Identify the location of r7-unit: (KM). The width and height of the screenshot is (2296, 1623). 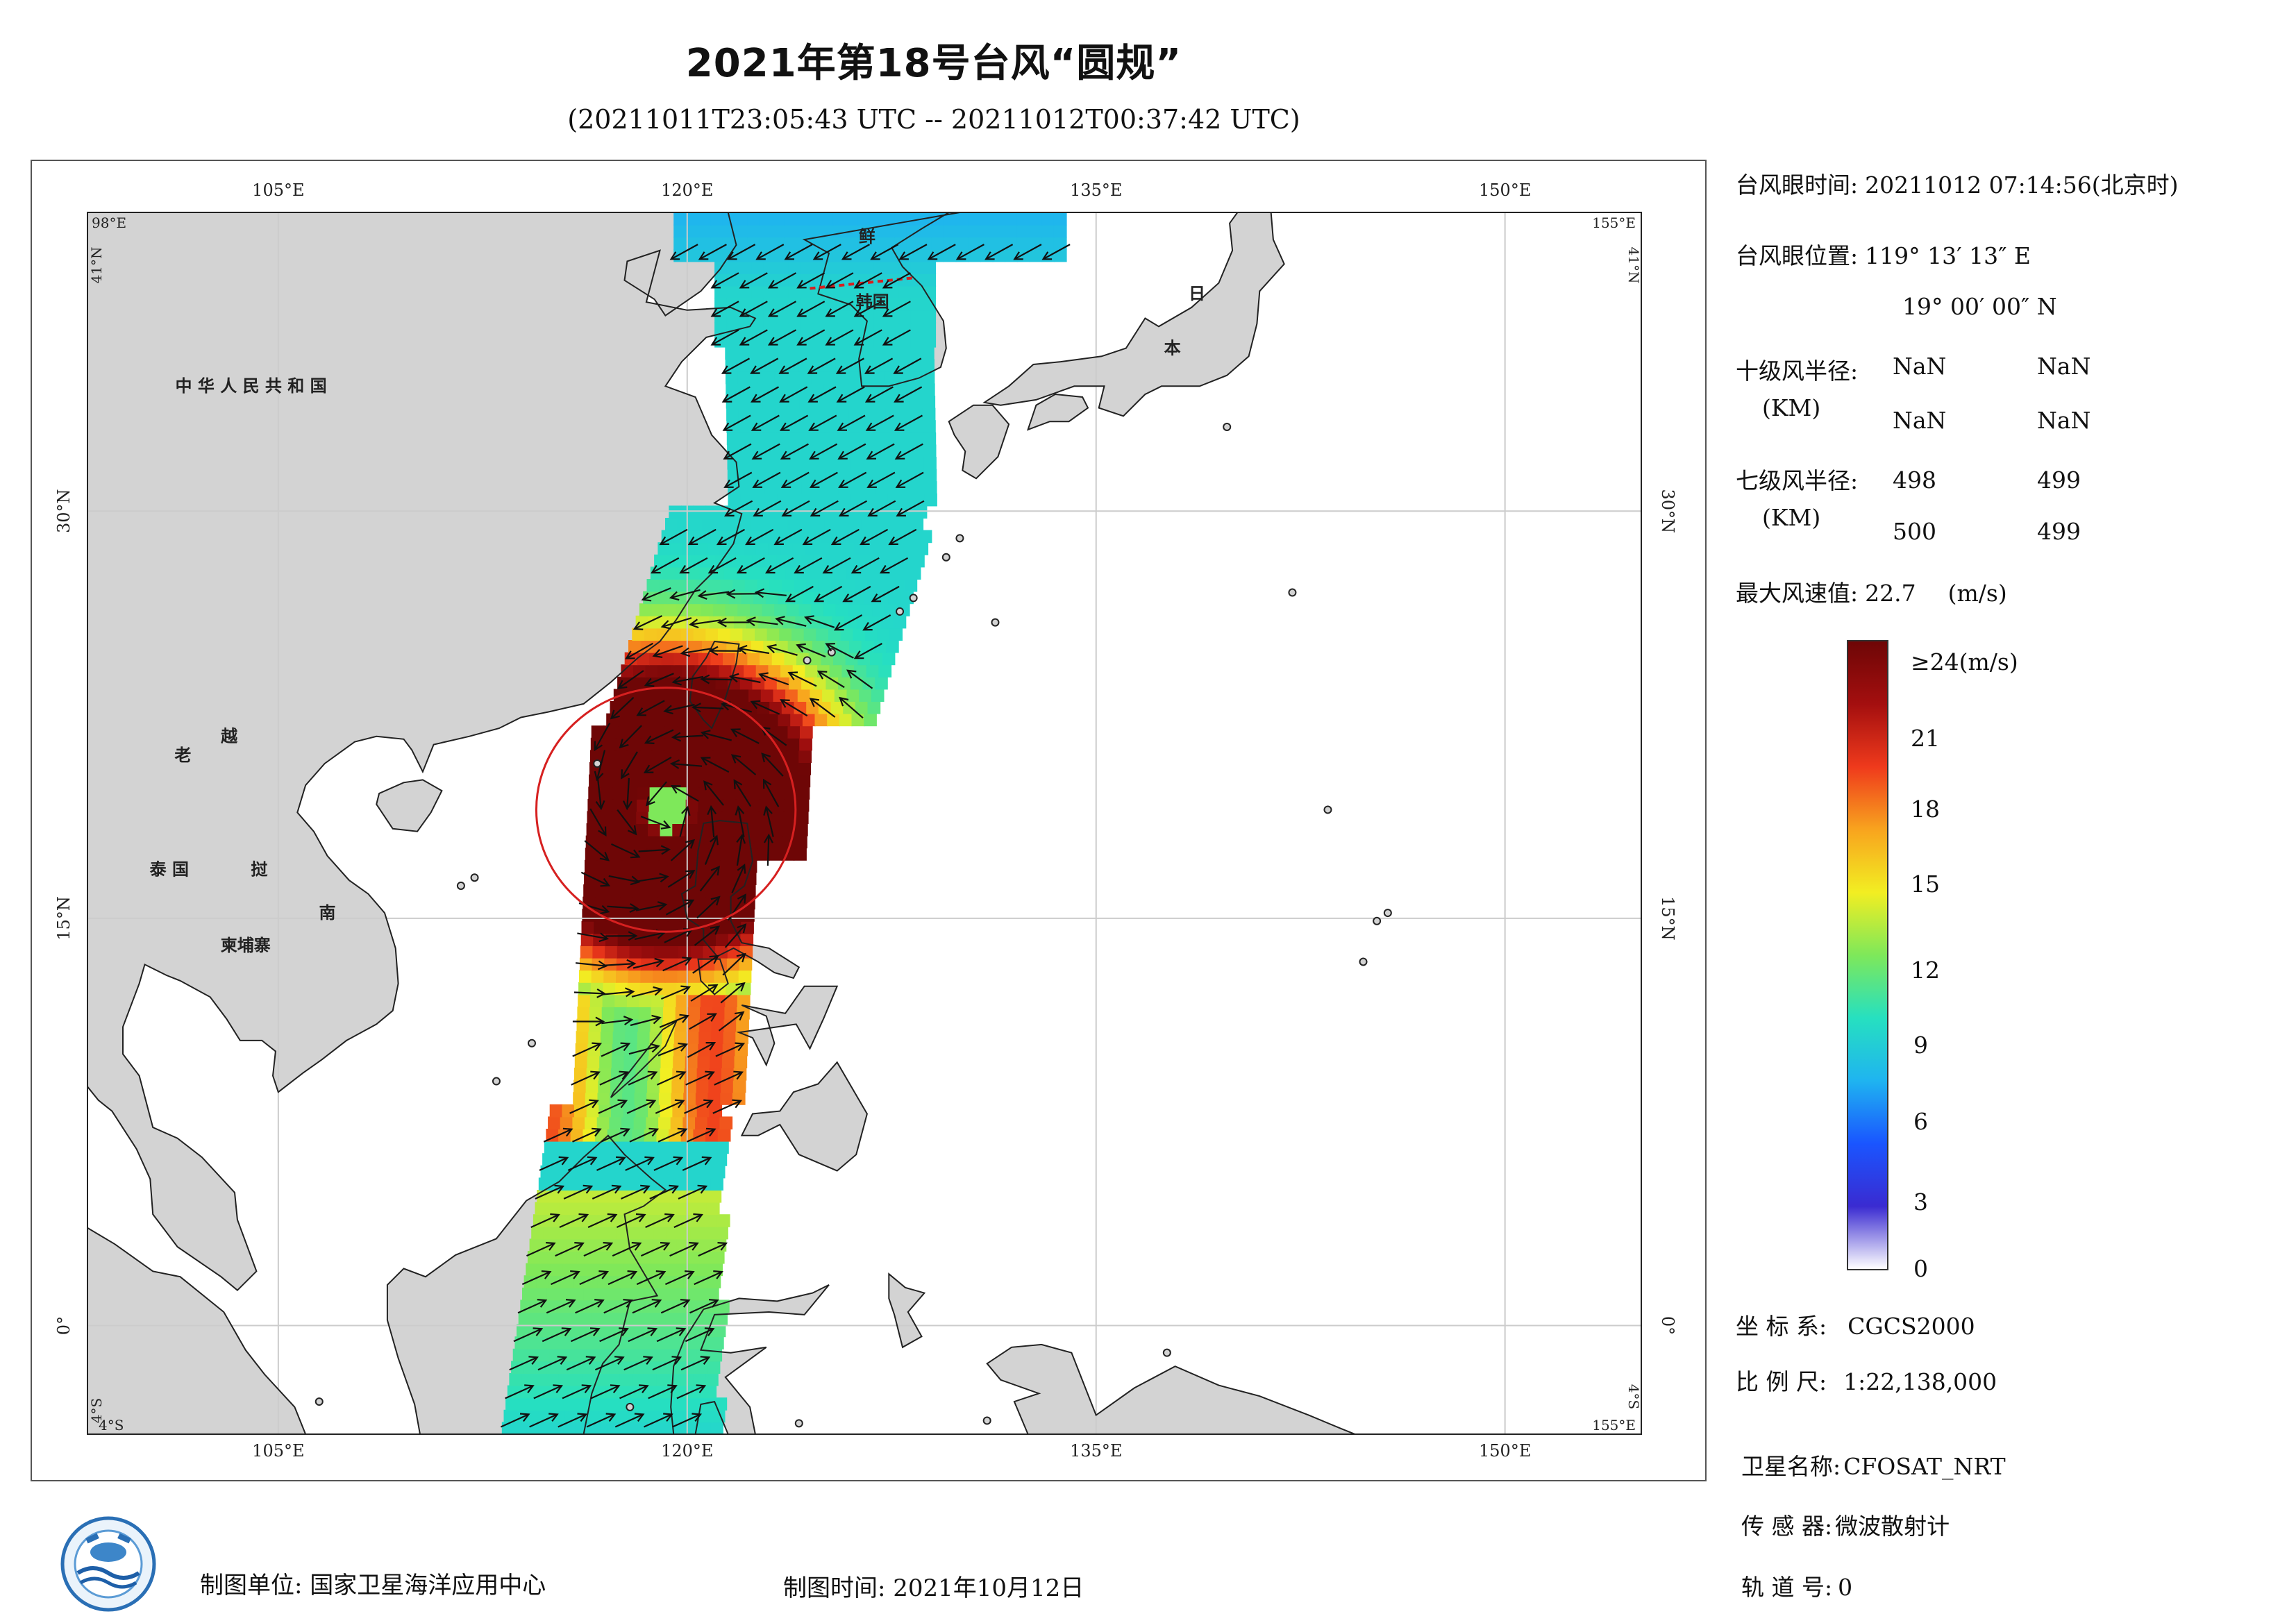
(1791, 517).